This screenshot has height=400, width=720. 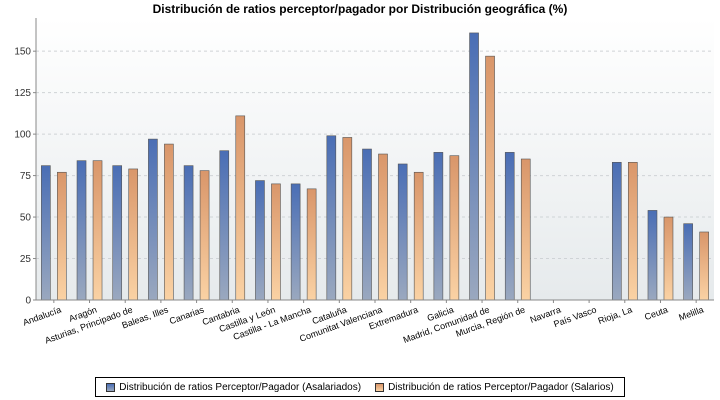 I want to click on x-category-label: Andalucía, so click(x=41, y=315).